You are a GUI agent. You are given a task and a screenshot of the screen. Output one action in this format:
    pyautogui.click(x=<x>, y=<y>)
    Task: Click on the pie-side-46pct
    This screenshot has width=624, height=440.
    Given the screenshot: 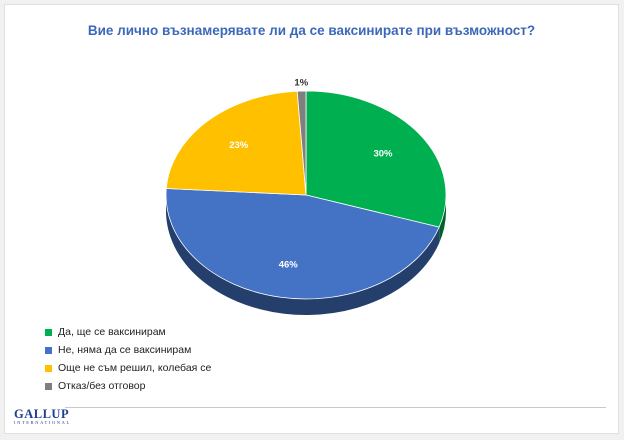 What is the action you would take?
    pyautogui.click(x=303, y=255)
    